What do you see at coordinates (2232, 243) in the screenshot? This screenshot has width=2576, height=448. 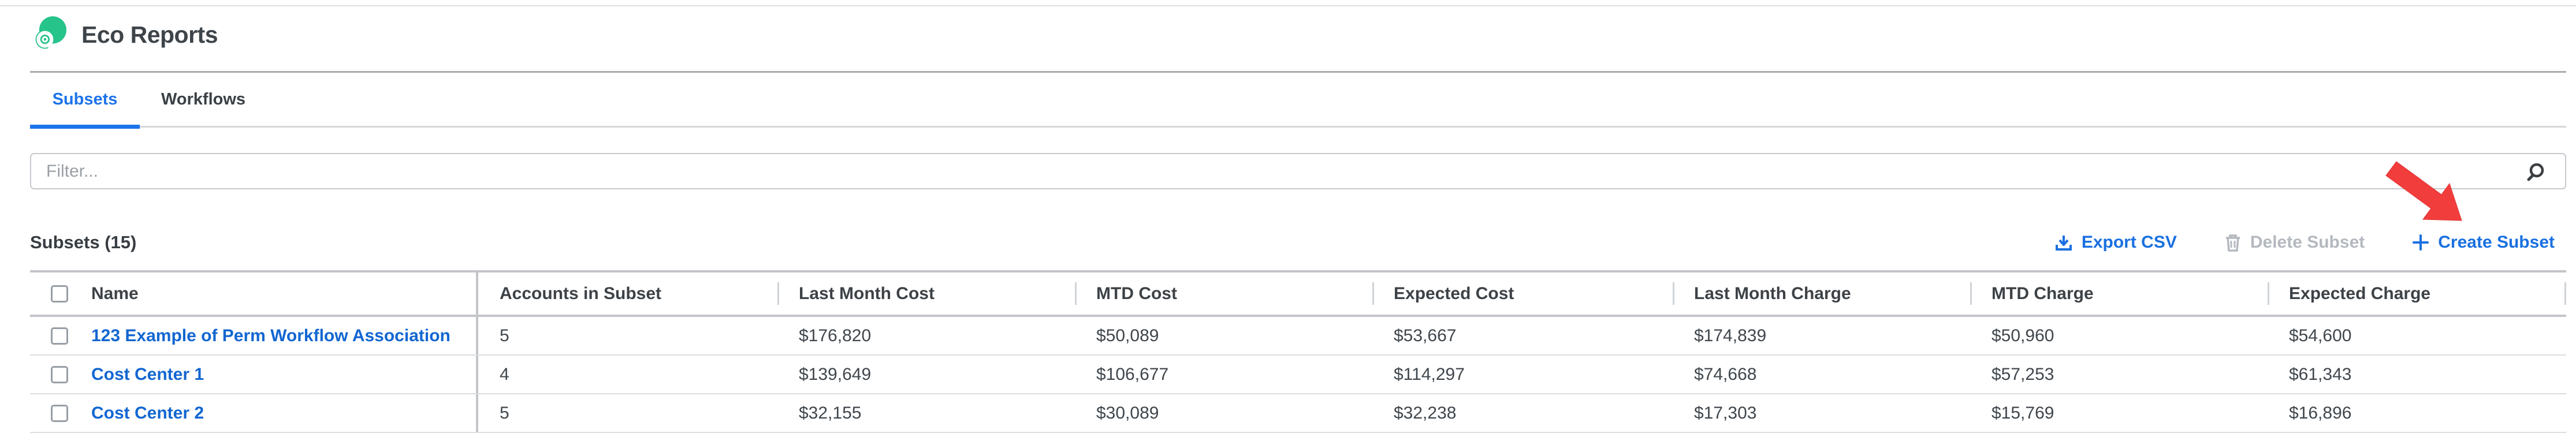 I see `trash-icon` at bounding box center [2232, 243].